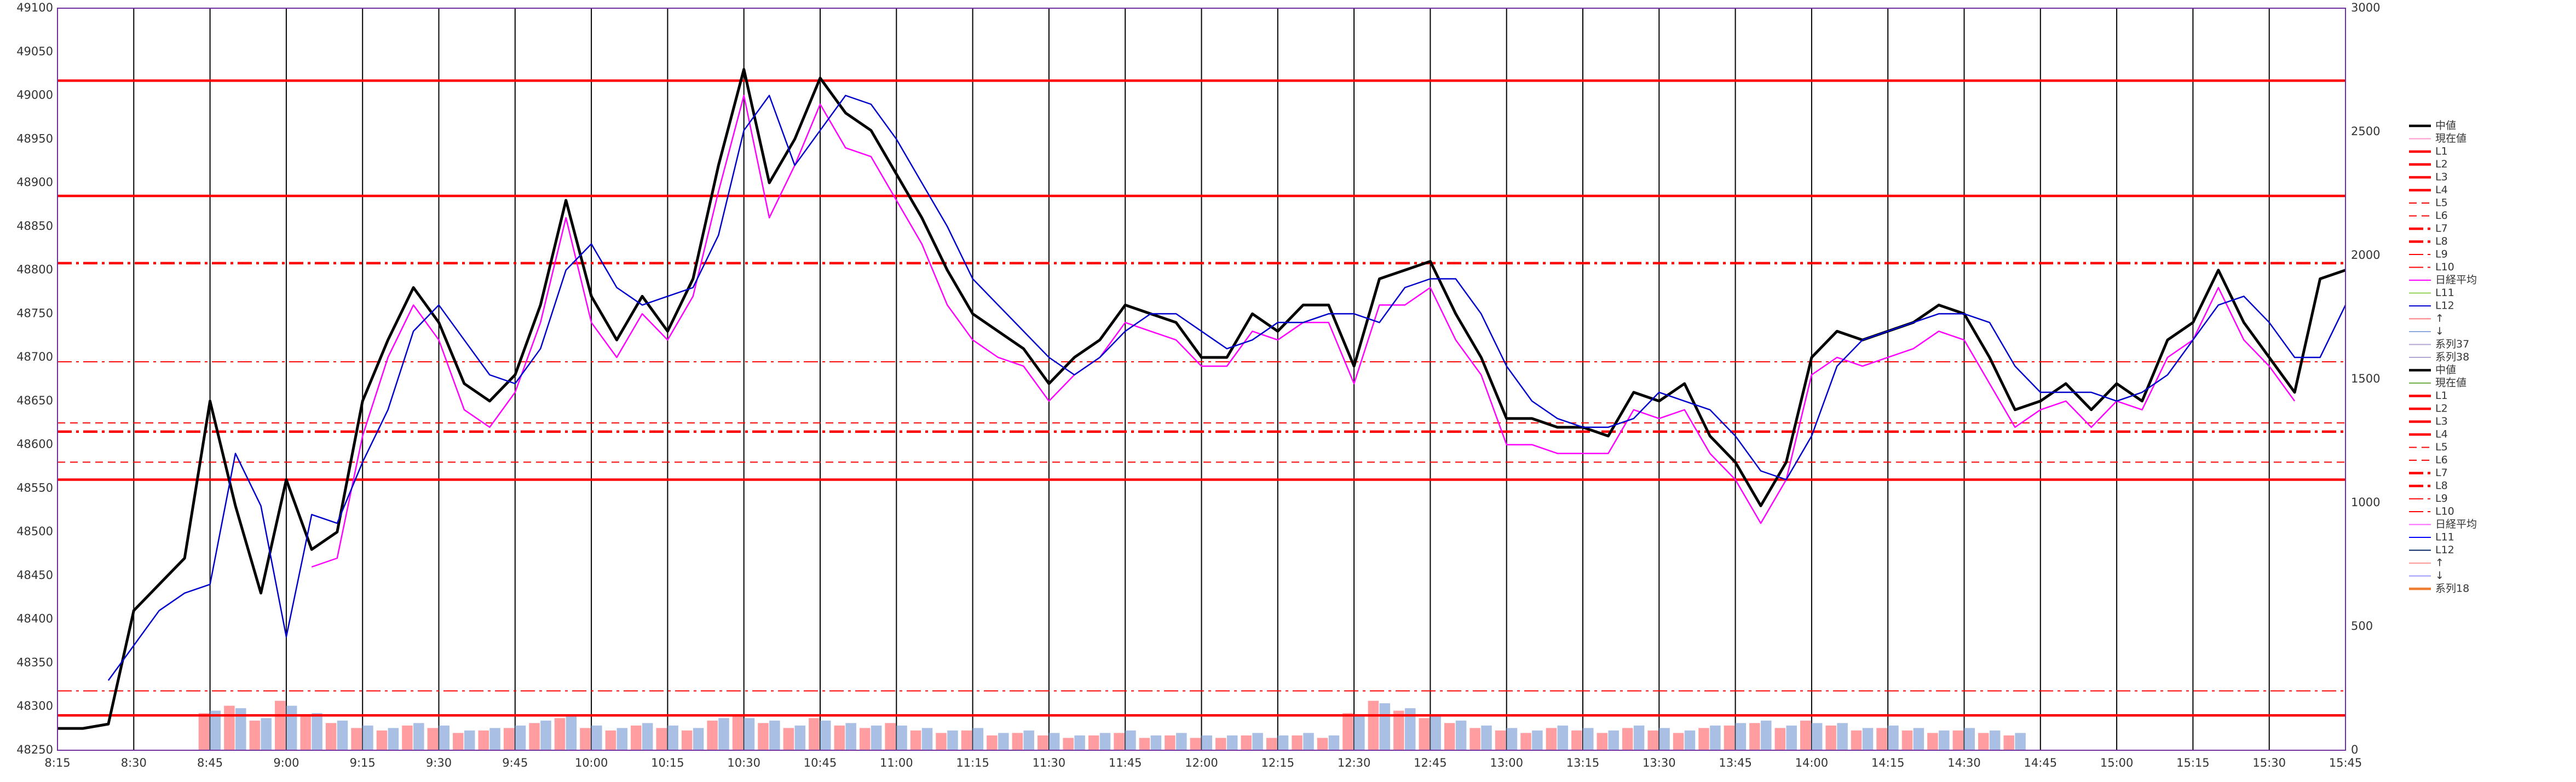  Describe the element at coordinates (2456, 524) in the screenshot. I see `legend-label: 日経平均` at that location.